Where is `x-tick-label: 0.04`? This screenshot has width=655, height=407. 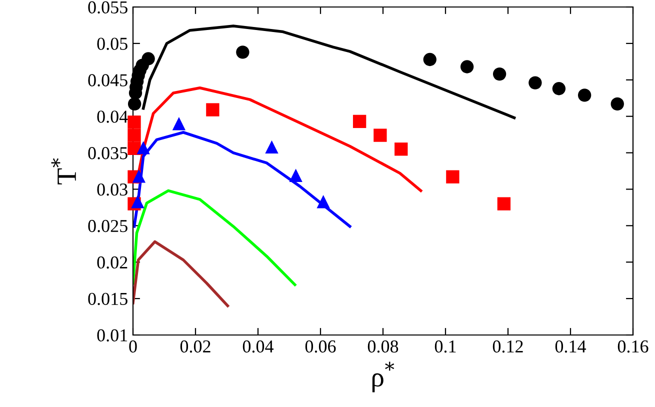 x-tick-label: 0.04 is located at coordinates (258, 346).